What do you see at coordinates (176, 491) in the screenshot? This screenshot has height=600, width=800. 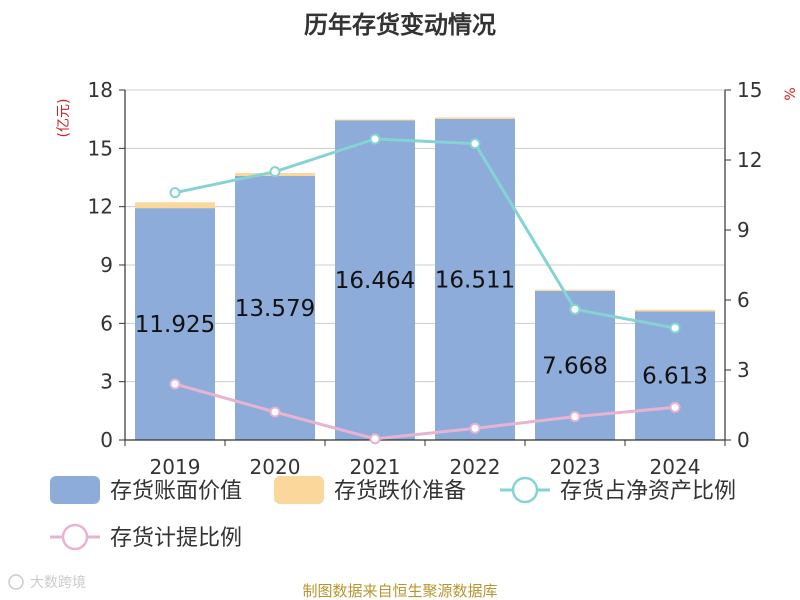 I see `legend-label: 存货账面价值` at bounding box center [176, 491].